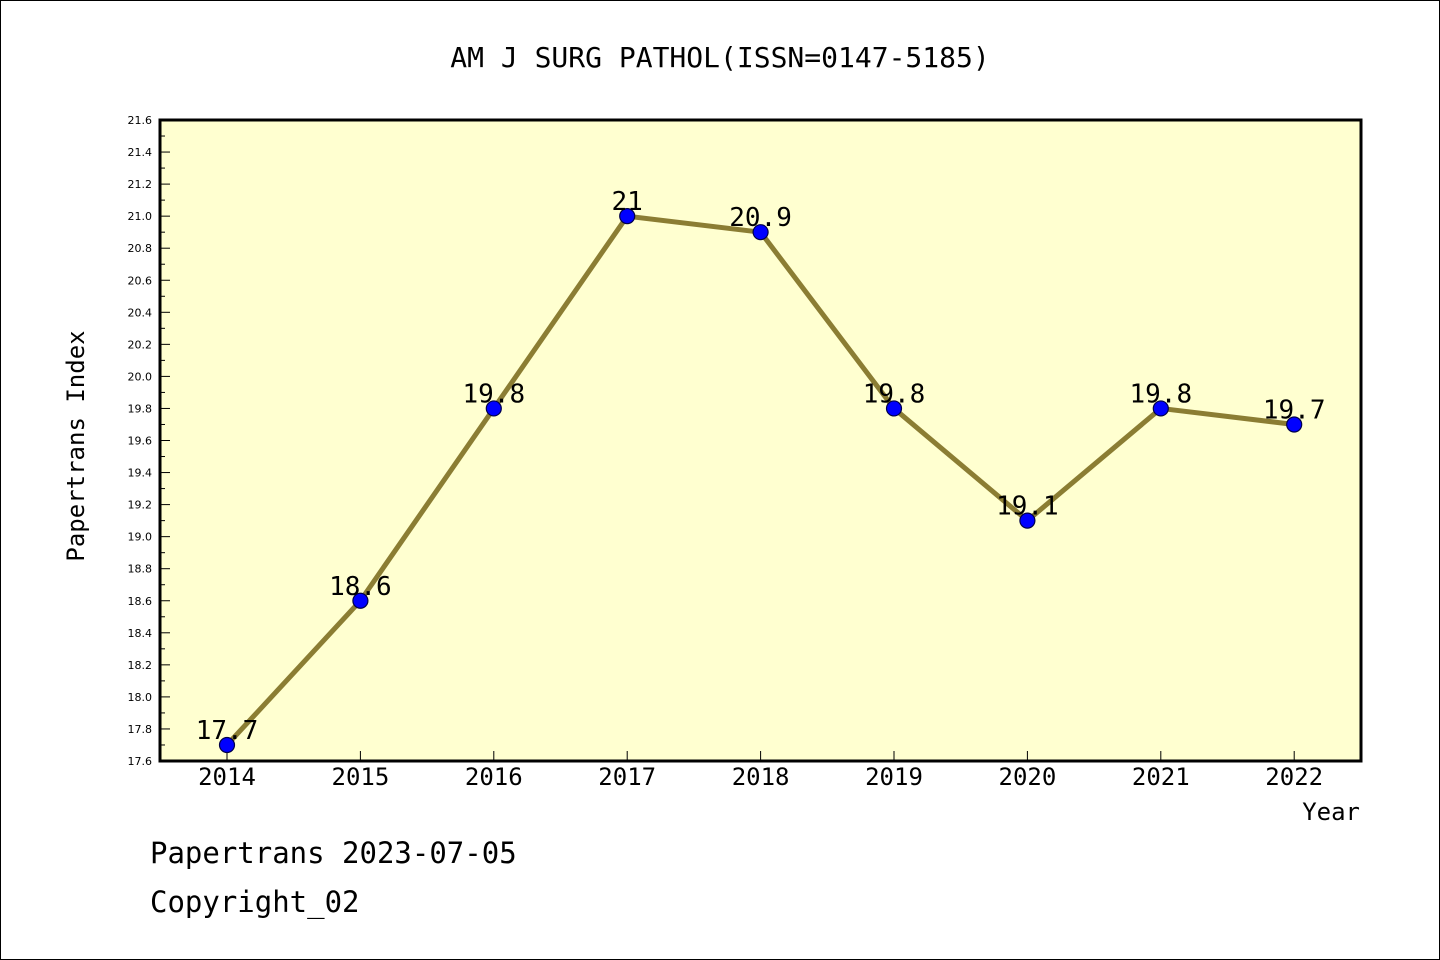 This screenshot has height=960, width=1440. Describe the element at coordinates (140, 184) in the screenshot. I see `y-tick-label: 21.2` at that location.